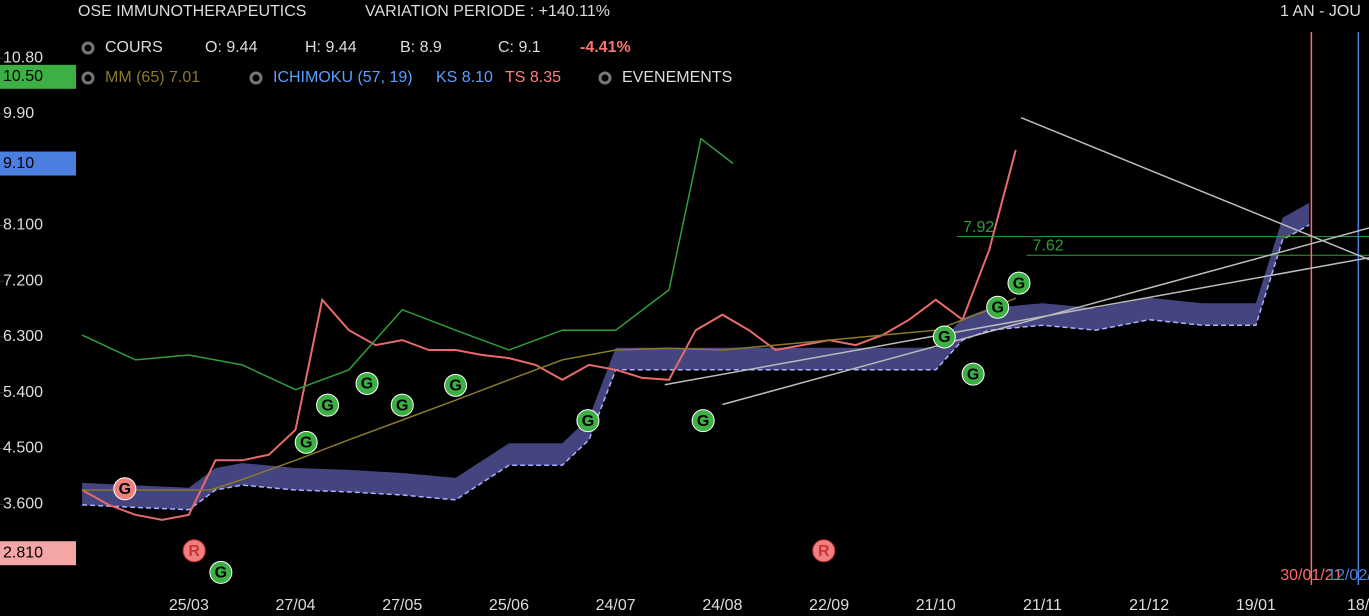  Describe the element at coordinates (1256, 605) in the screenshot. I see `x-tick-label: 19/01` at that location.